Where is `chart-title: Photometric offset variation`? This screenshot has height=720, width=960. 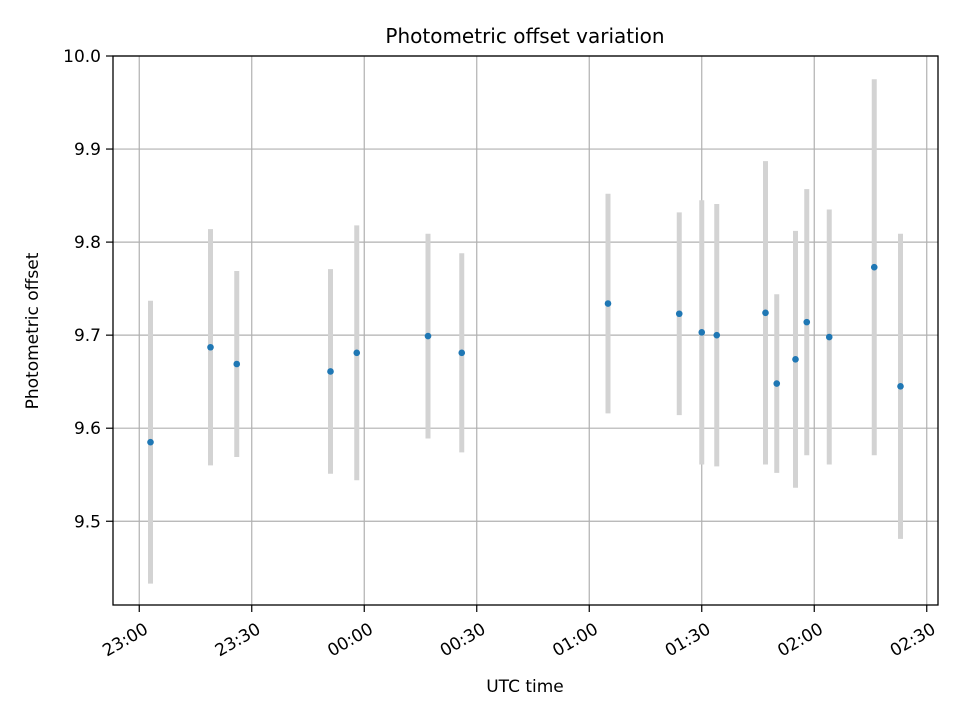
chart-title: Photometric offset variation is located at coordinates (524, 36).